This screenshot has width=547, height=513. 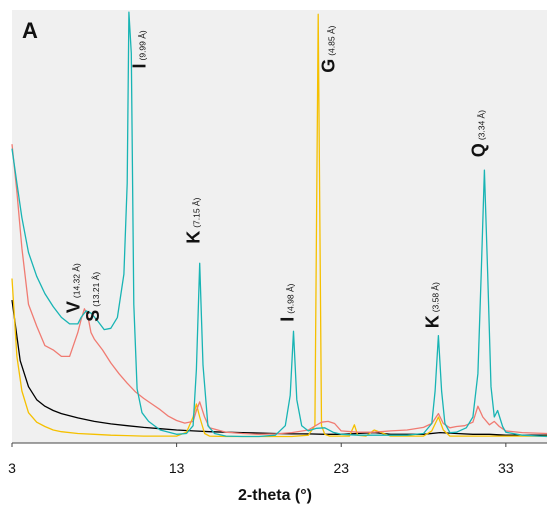 I want to click on x-tick-label: 13, so click(x=177, y=468).